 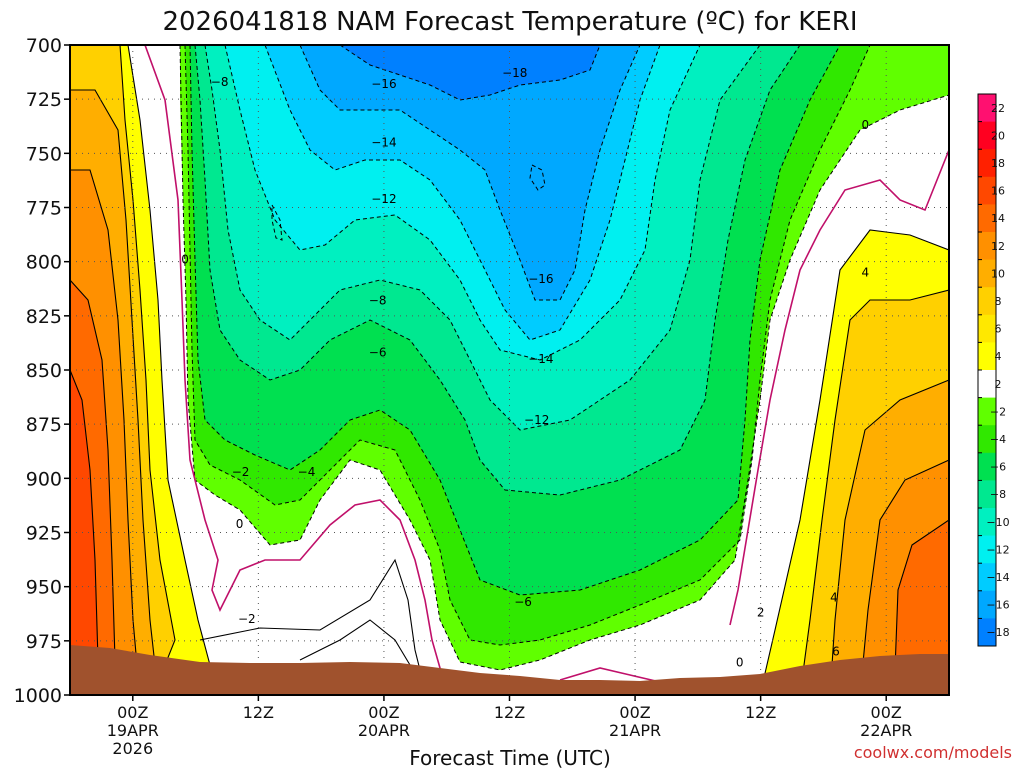 What do you see at coordinates (44, 317) in the screenshot?
I see `y-tick-label: 825` at bounding box center [44, 317].